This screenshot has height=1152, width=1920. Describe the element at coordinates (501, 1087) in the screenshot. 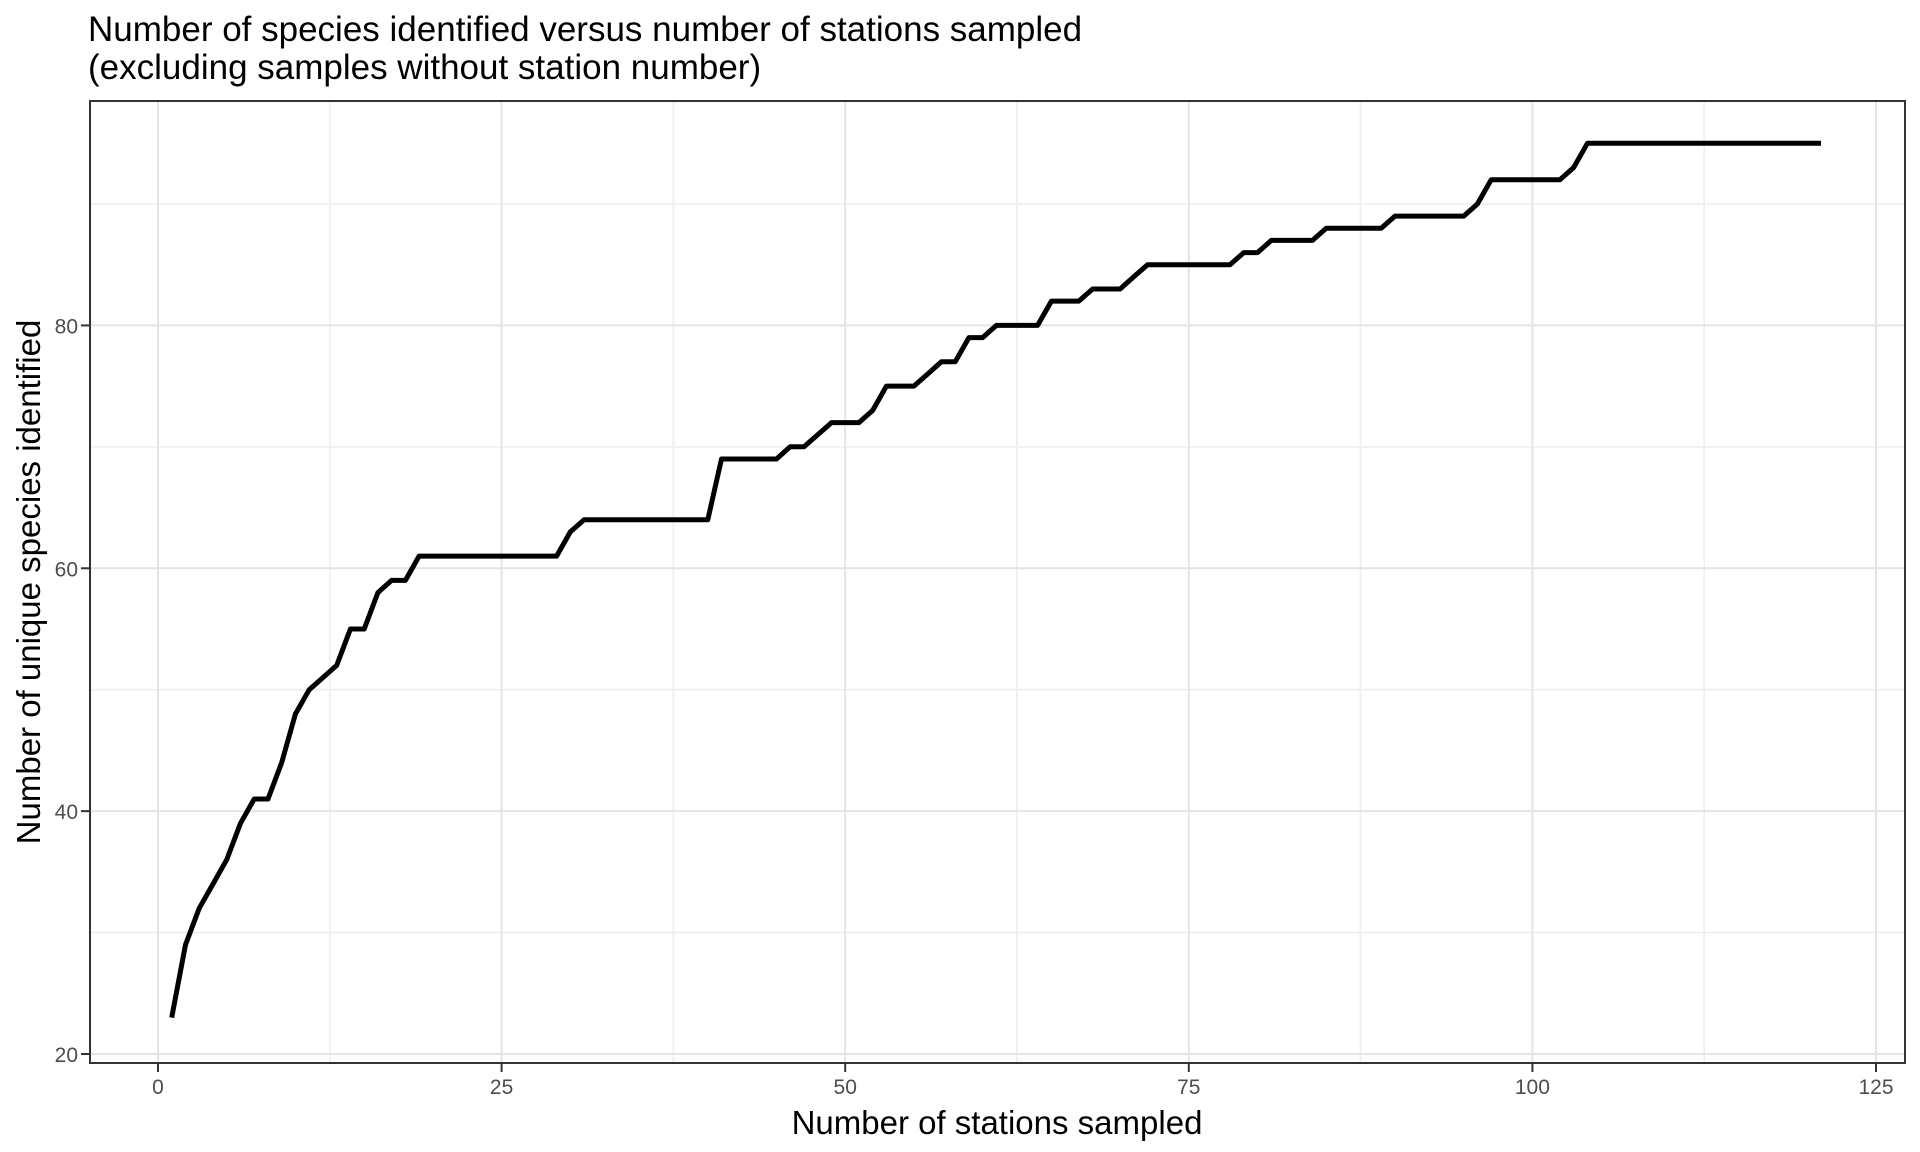

I see `x-tick-label: 25` at that location.